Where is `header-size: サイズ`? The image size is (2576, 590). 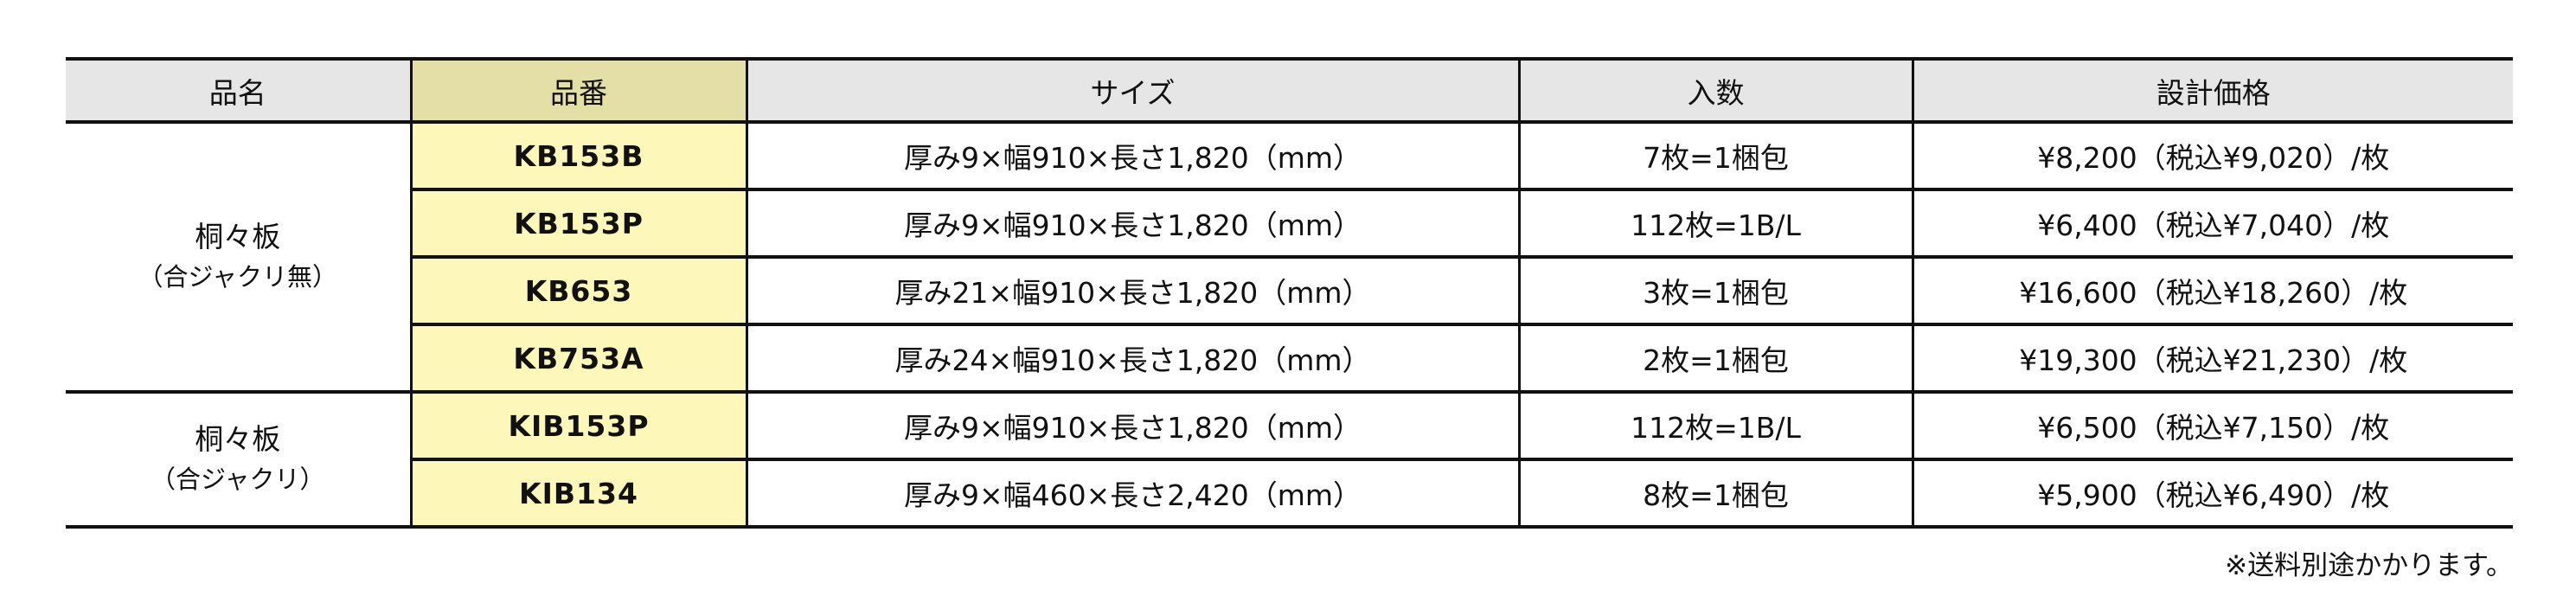 header-size: サイズ is located at coordinates (1133, 90).